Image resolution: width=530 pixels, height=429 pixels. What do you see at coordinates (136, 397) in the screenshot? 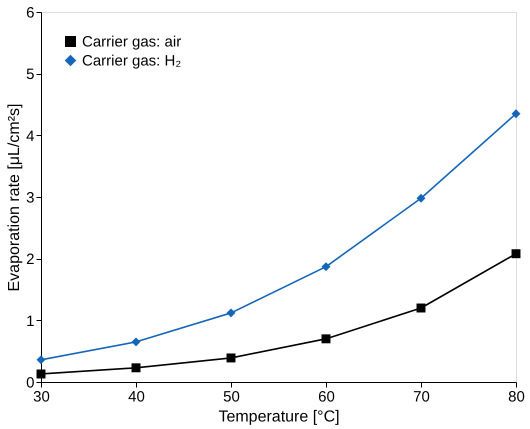
I see `x-tick-label: 40` at bounding box center [136, 397].